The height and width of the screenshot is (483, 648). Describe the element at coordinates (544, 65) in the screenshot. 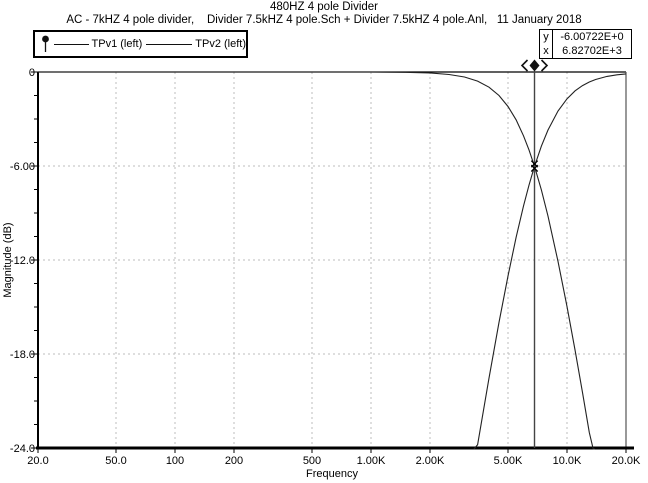

I see `cursor-handle-right-arrow-icon` at that location.